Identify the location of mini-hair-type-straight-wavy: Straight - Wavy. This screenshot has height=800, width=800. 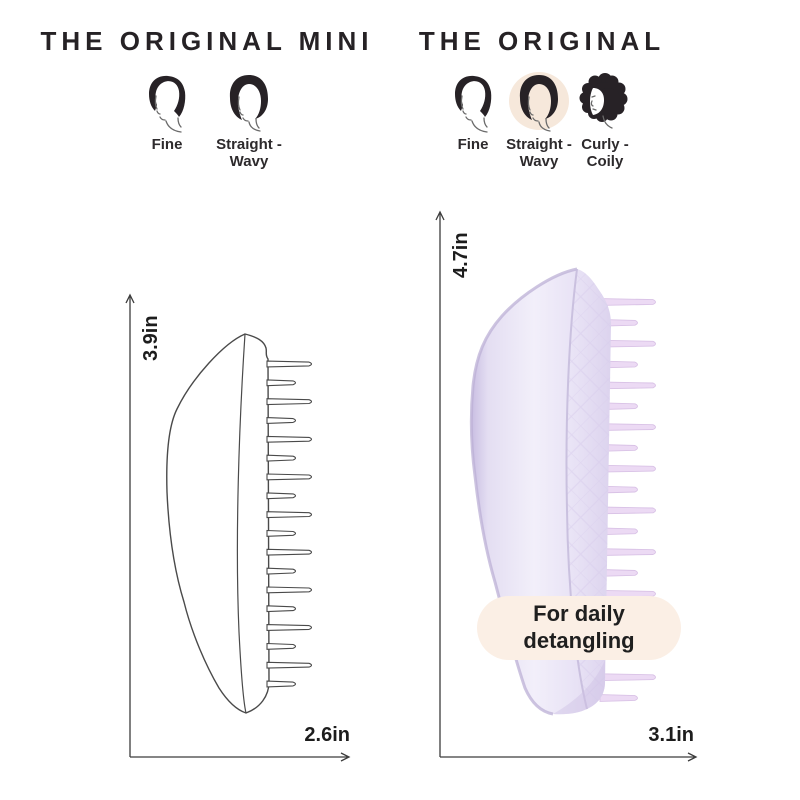
(249, 121).